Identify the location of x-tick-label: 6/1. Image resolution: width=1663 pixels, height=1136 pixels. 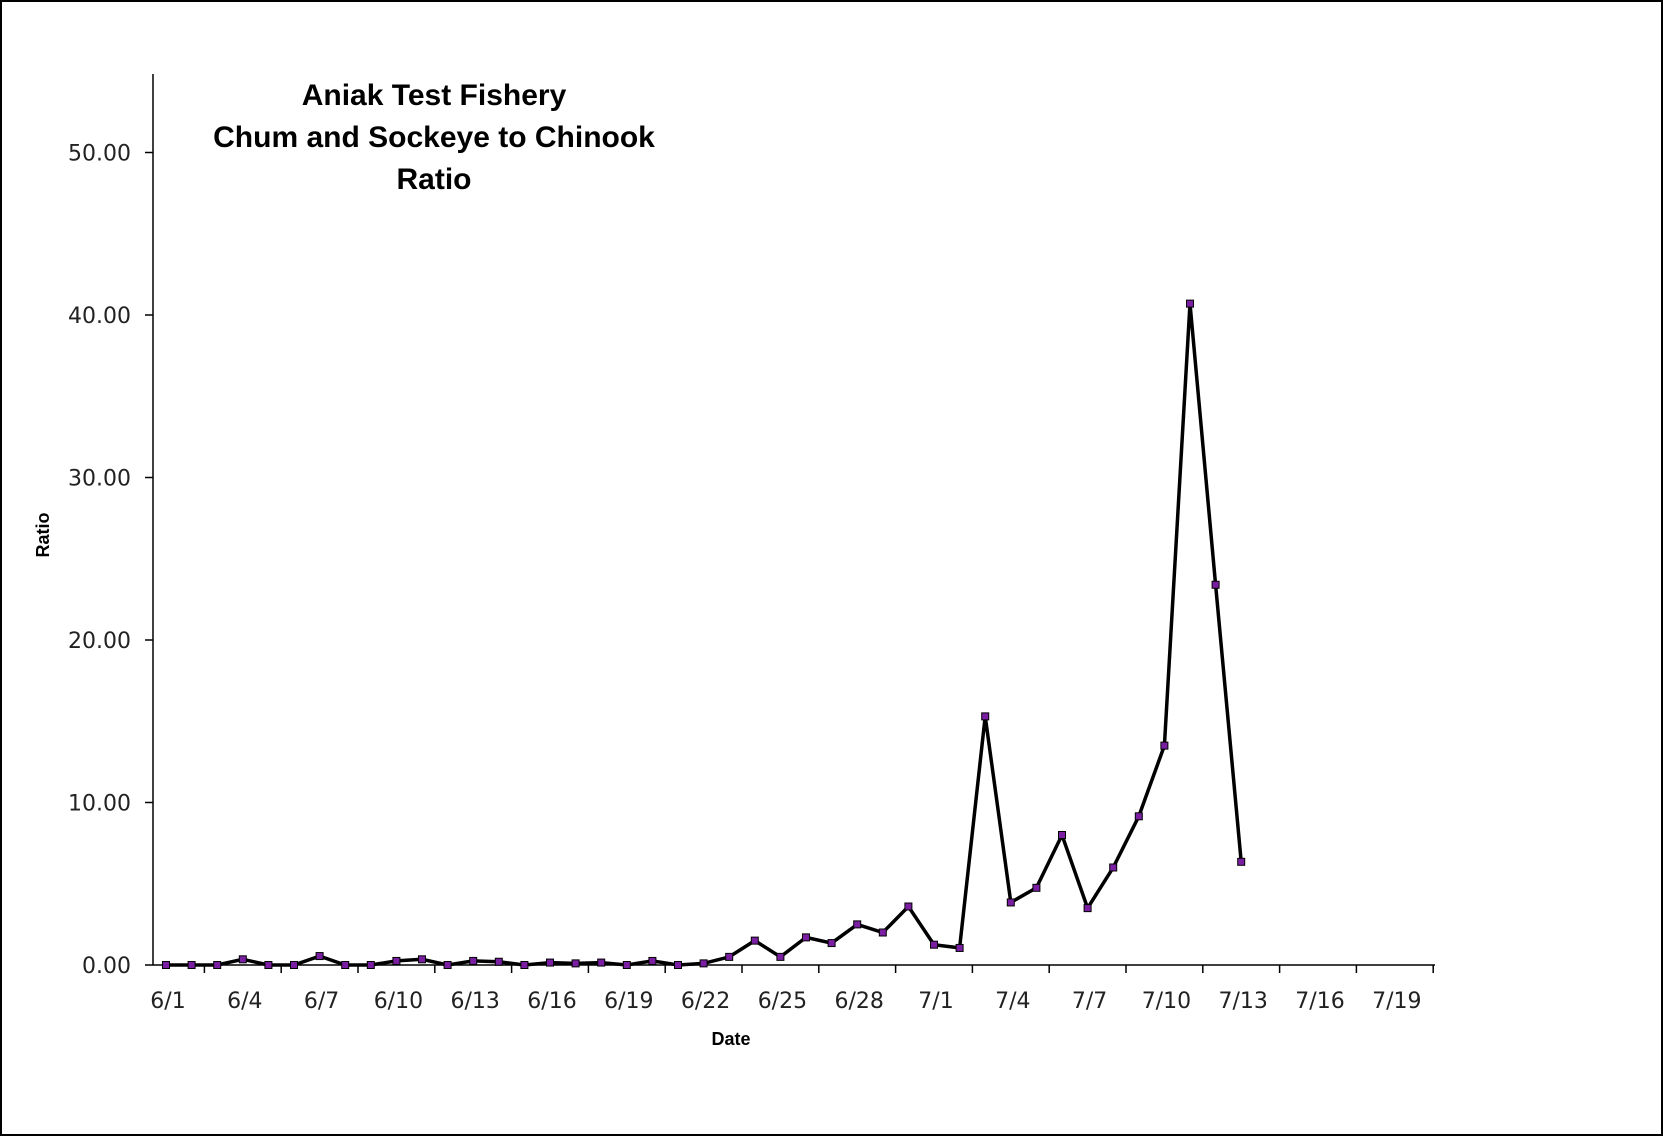
(167, 1001).